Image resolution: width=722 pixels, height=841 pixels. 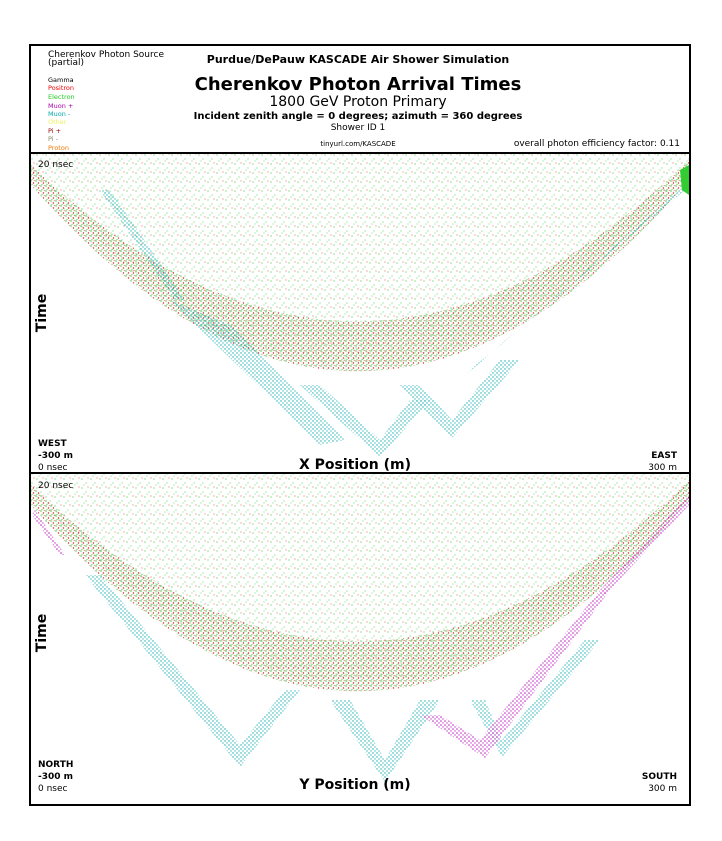 I want to click on x-axis-label: Y Position (m), so click(x=354, y=785).